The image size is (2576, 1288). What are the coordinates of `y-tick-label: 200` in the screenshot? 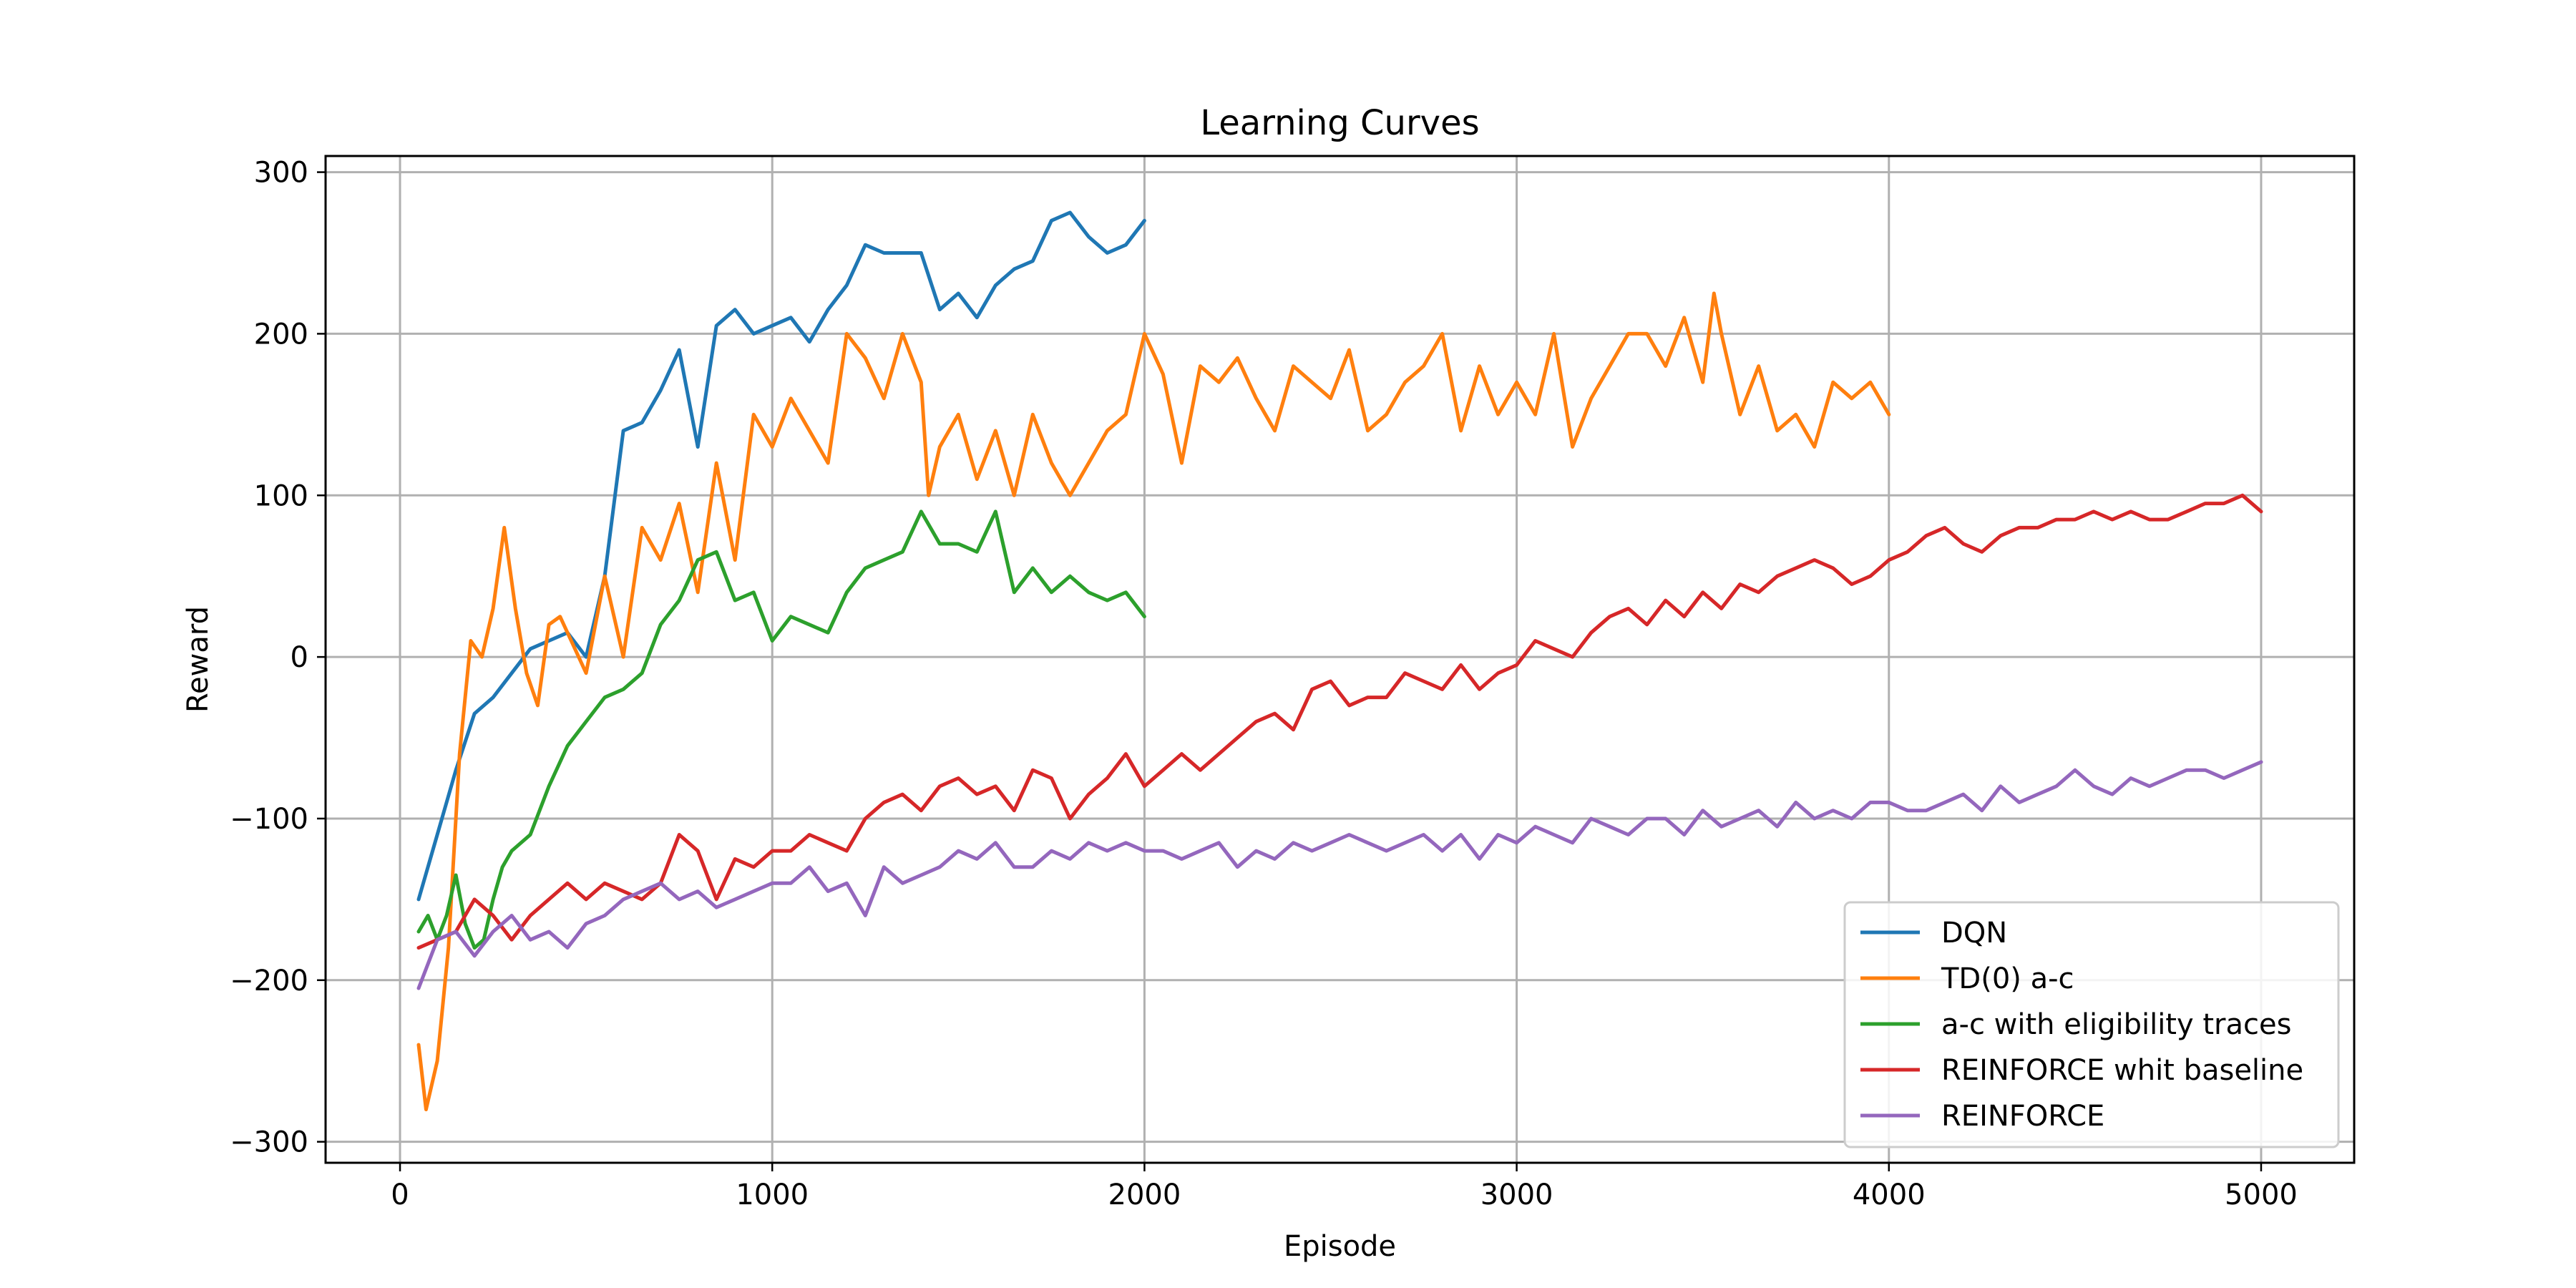 It's located at (281, 334).